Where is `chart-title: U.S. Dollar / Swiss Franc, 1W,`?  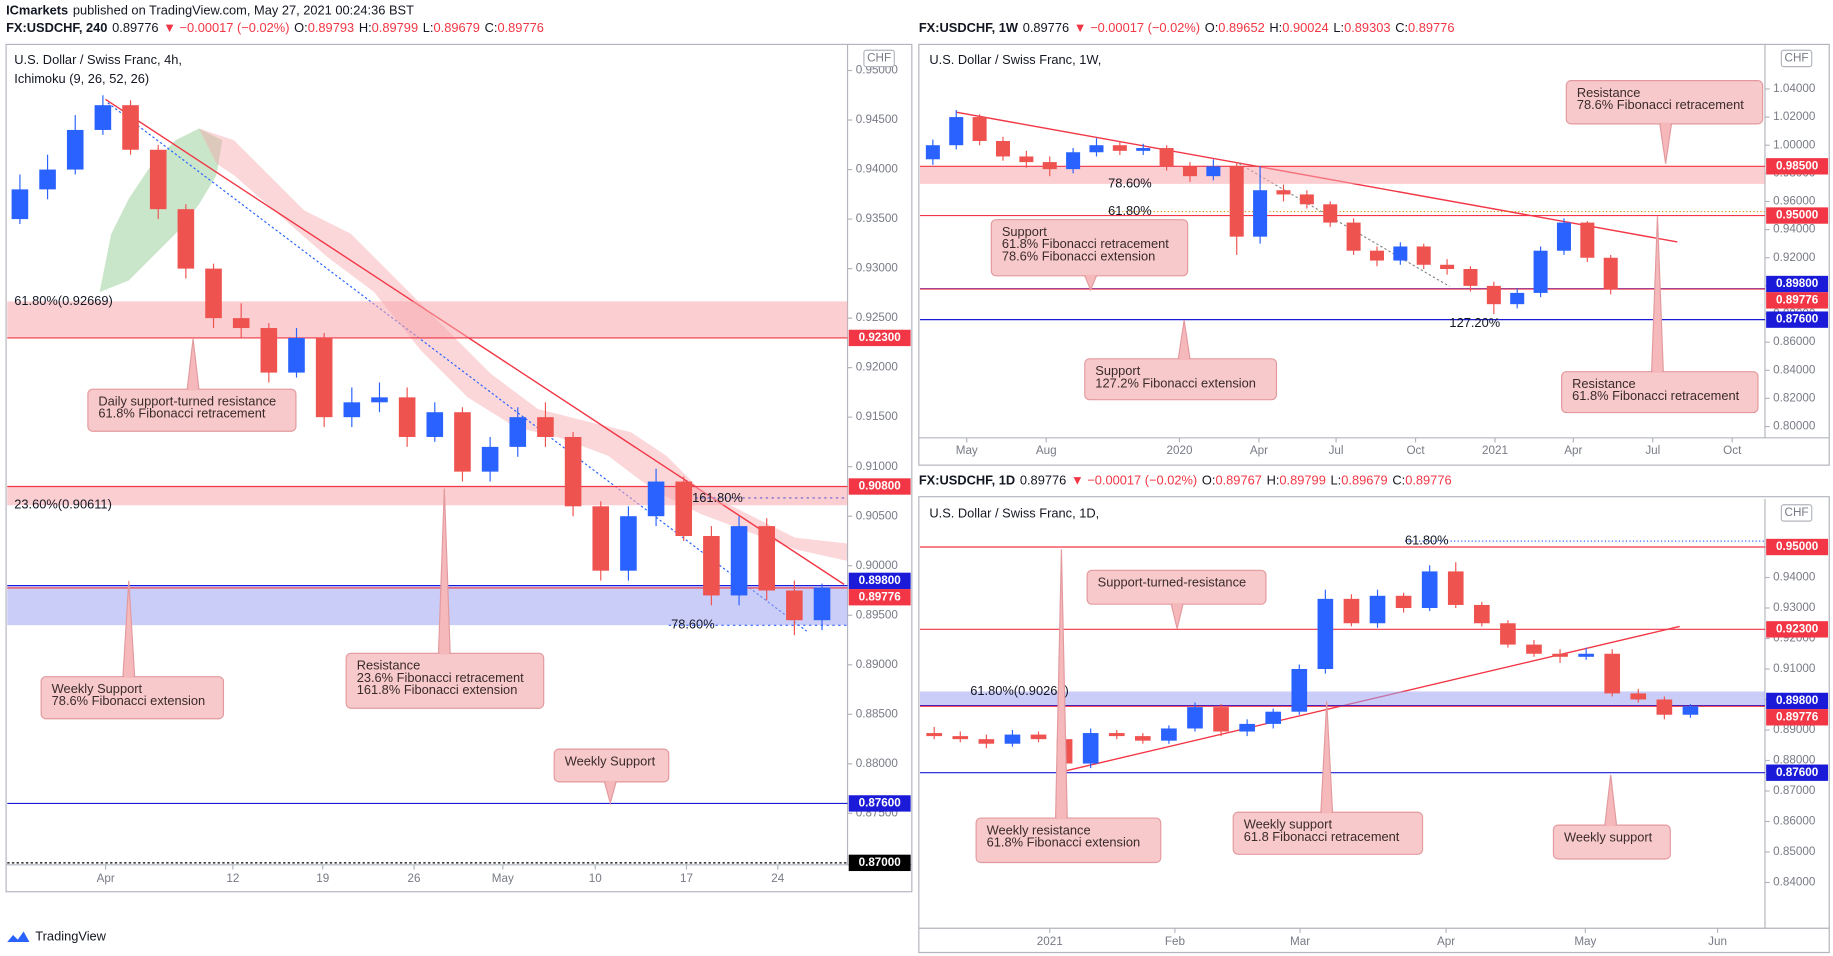 chart-title: U.S. Dollar / Swiss Franc, 1W, is located at coordinates (1015, 59).